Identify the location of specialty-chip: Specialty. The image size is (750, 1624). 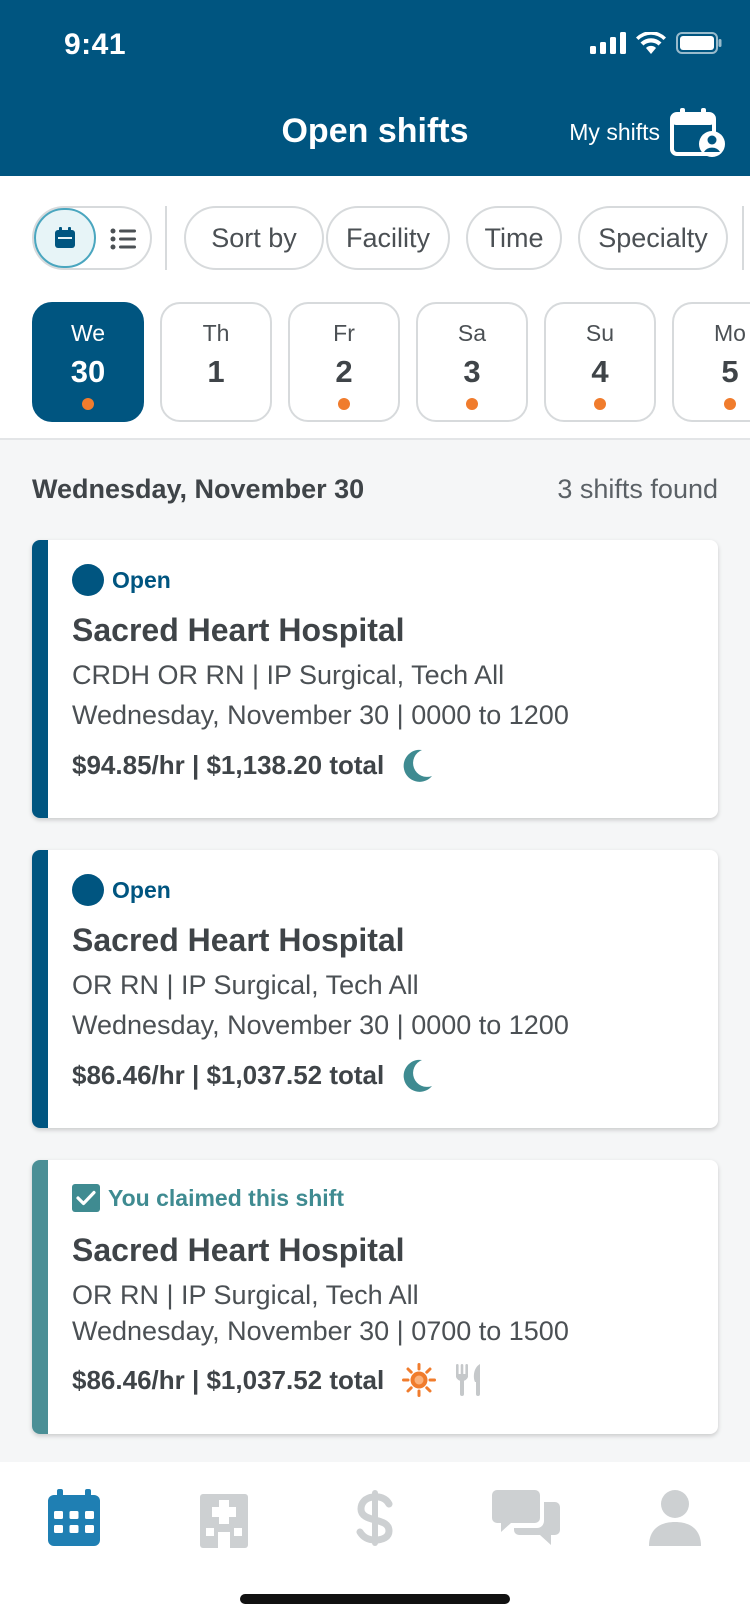
(653, 238).